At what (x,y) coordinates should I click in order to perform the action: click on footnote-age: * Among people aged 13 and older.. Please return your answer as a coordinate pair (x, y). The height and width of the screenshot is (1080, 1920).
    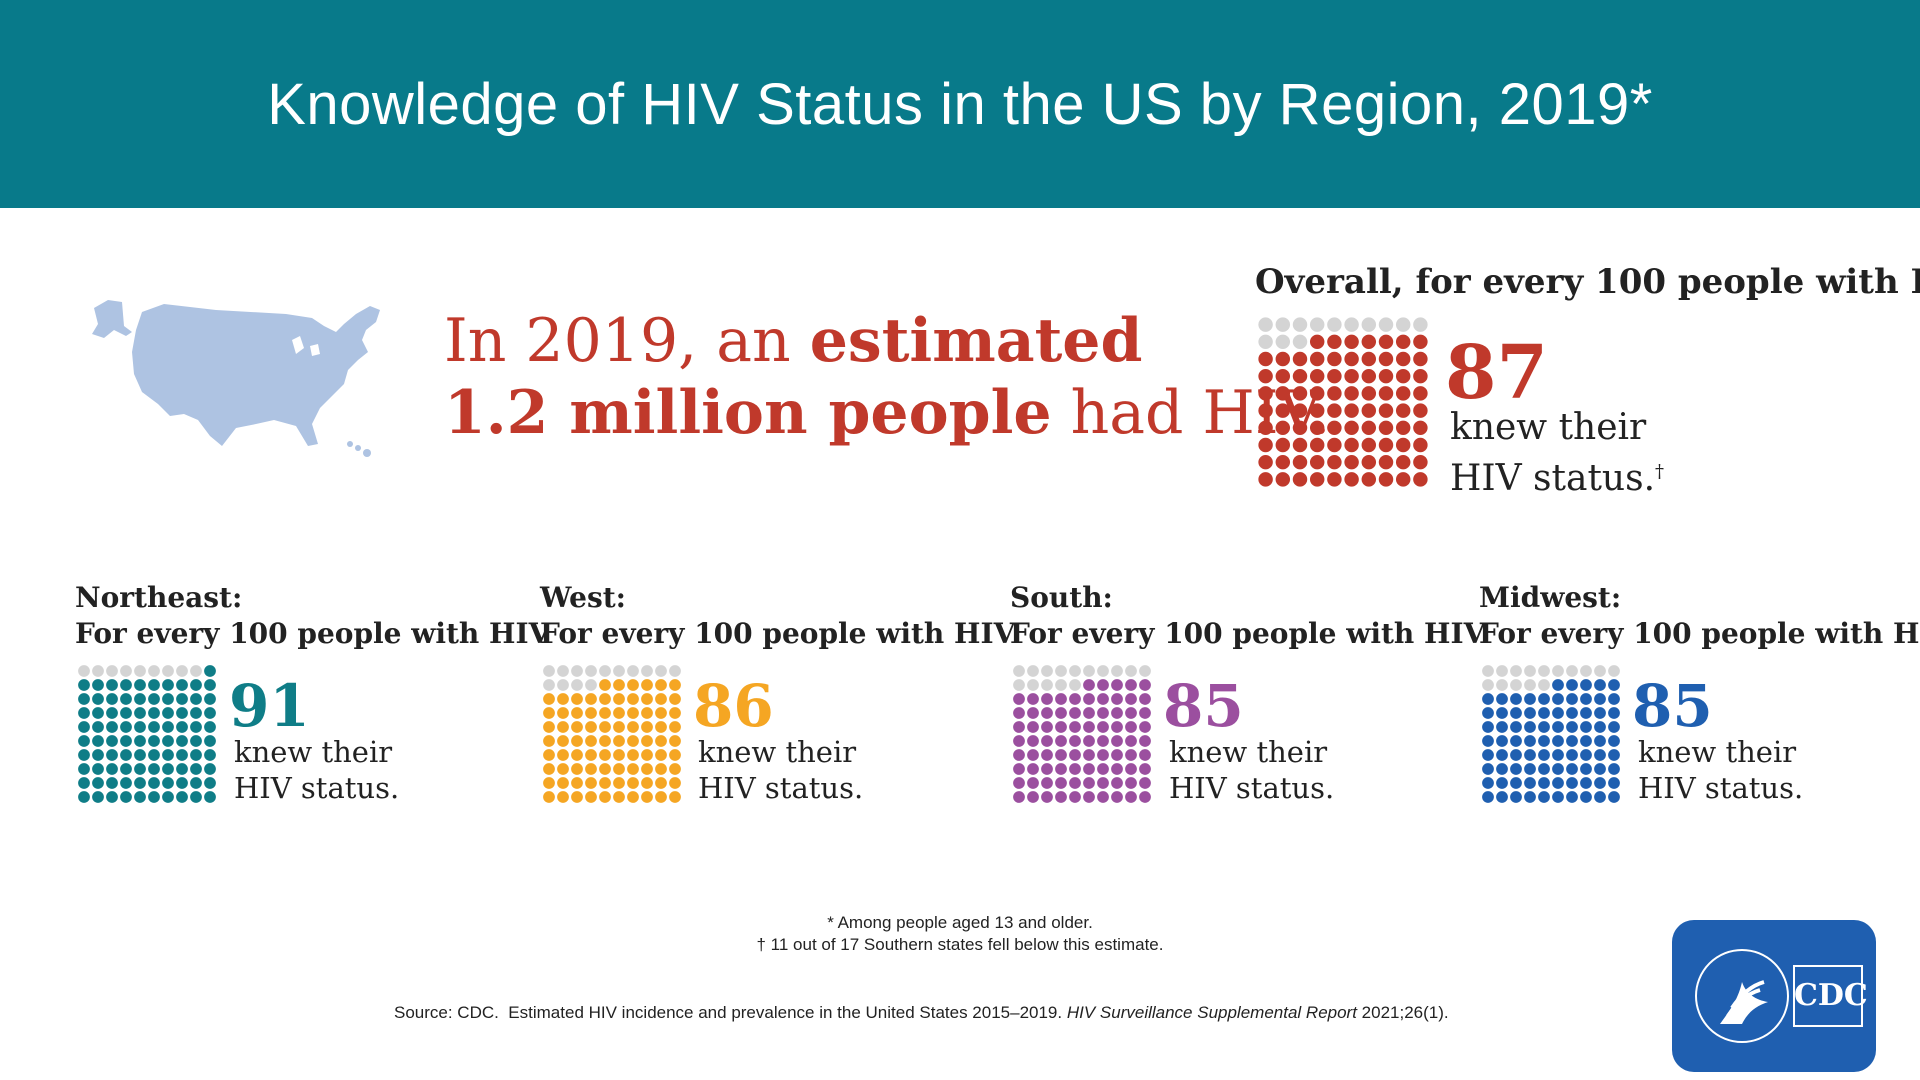
    Looking at the image, I should click on (960, 922).